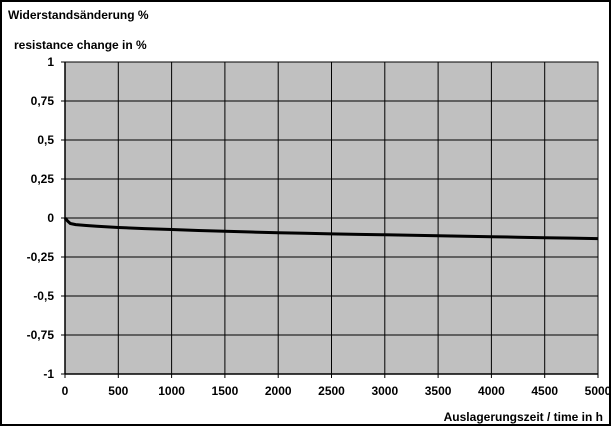  What do you see at coordinates (45, 140) in the screenshot?
I see `y-tick-label: 0,5` at bounding box center [45, 140].